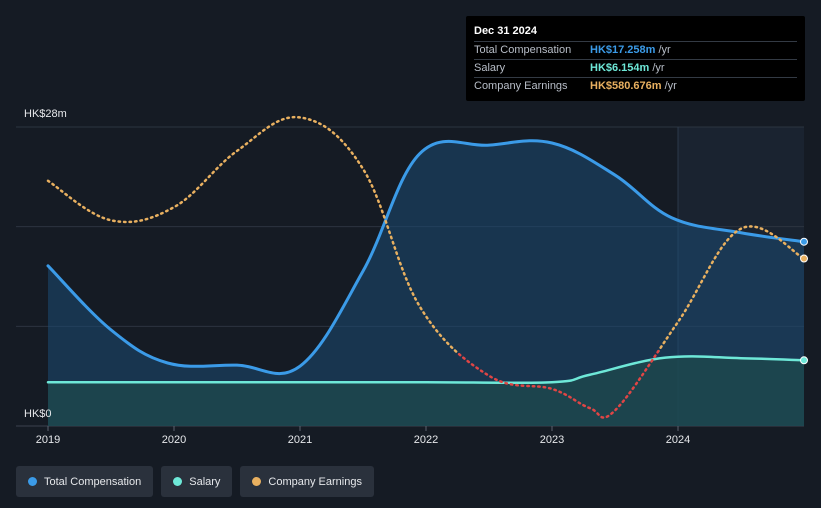  Describe the element at coordinates (523, 50) in the screenshot. I see `tooltip-label: Total Compensation` at that location.